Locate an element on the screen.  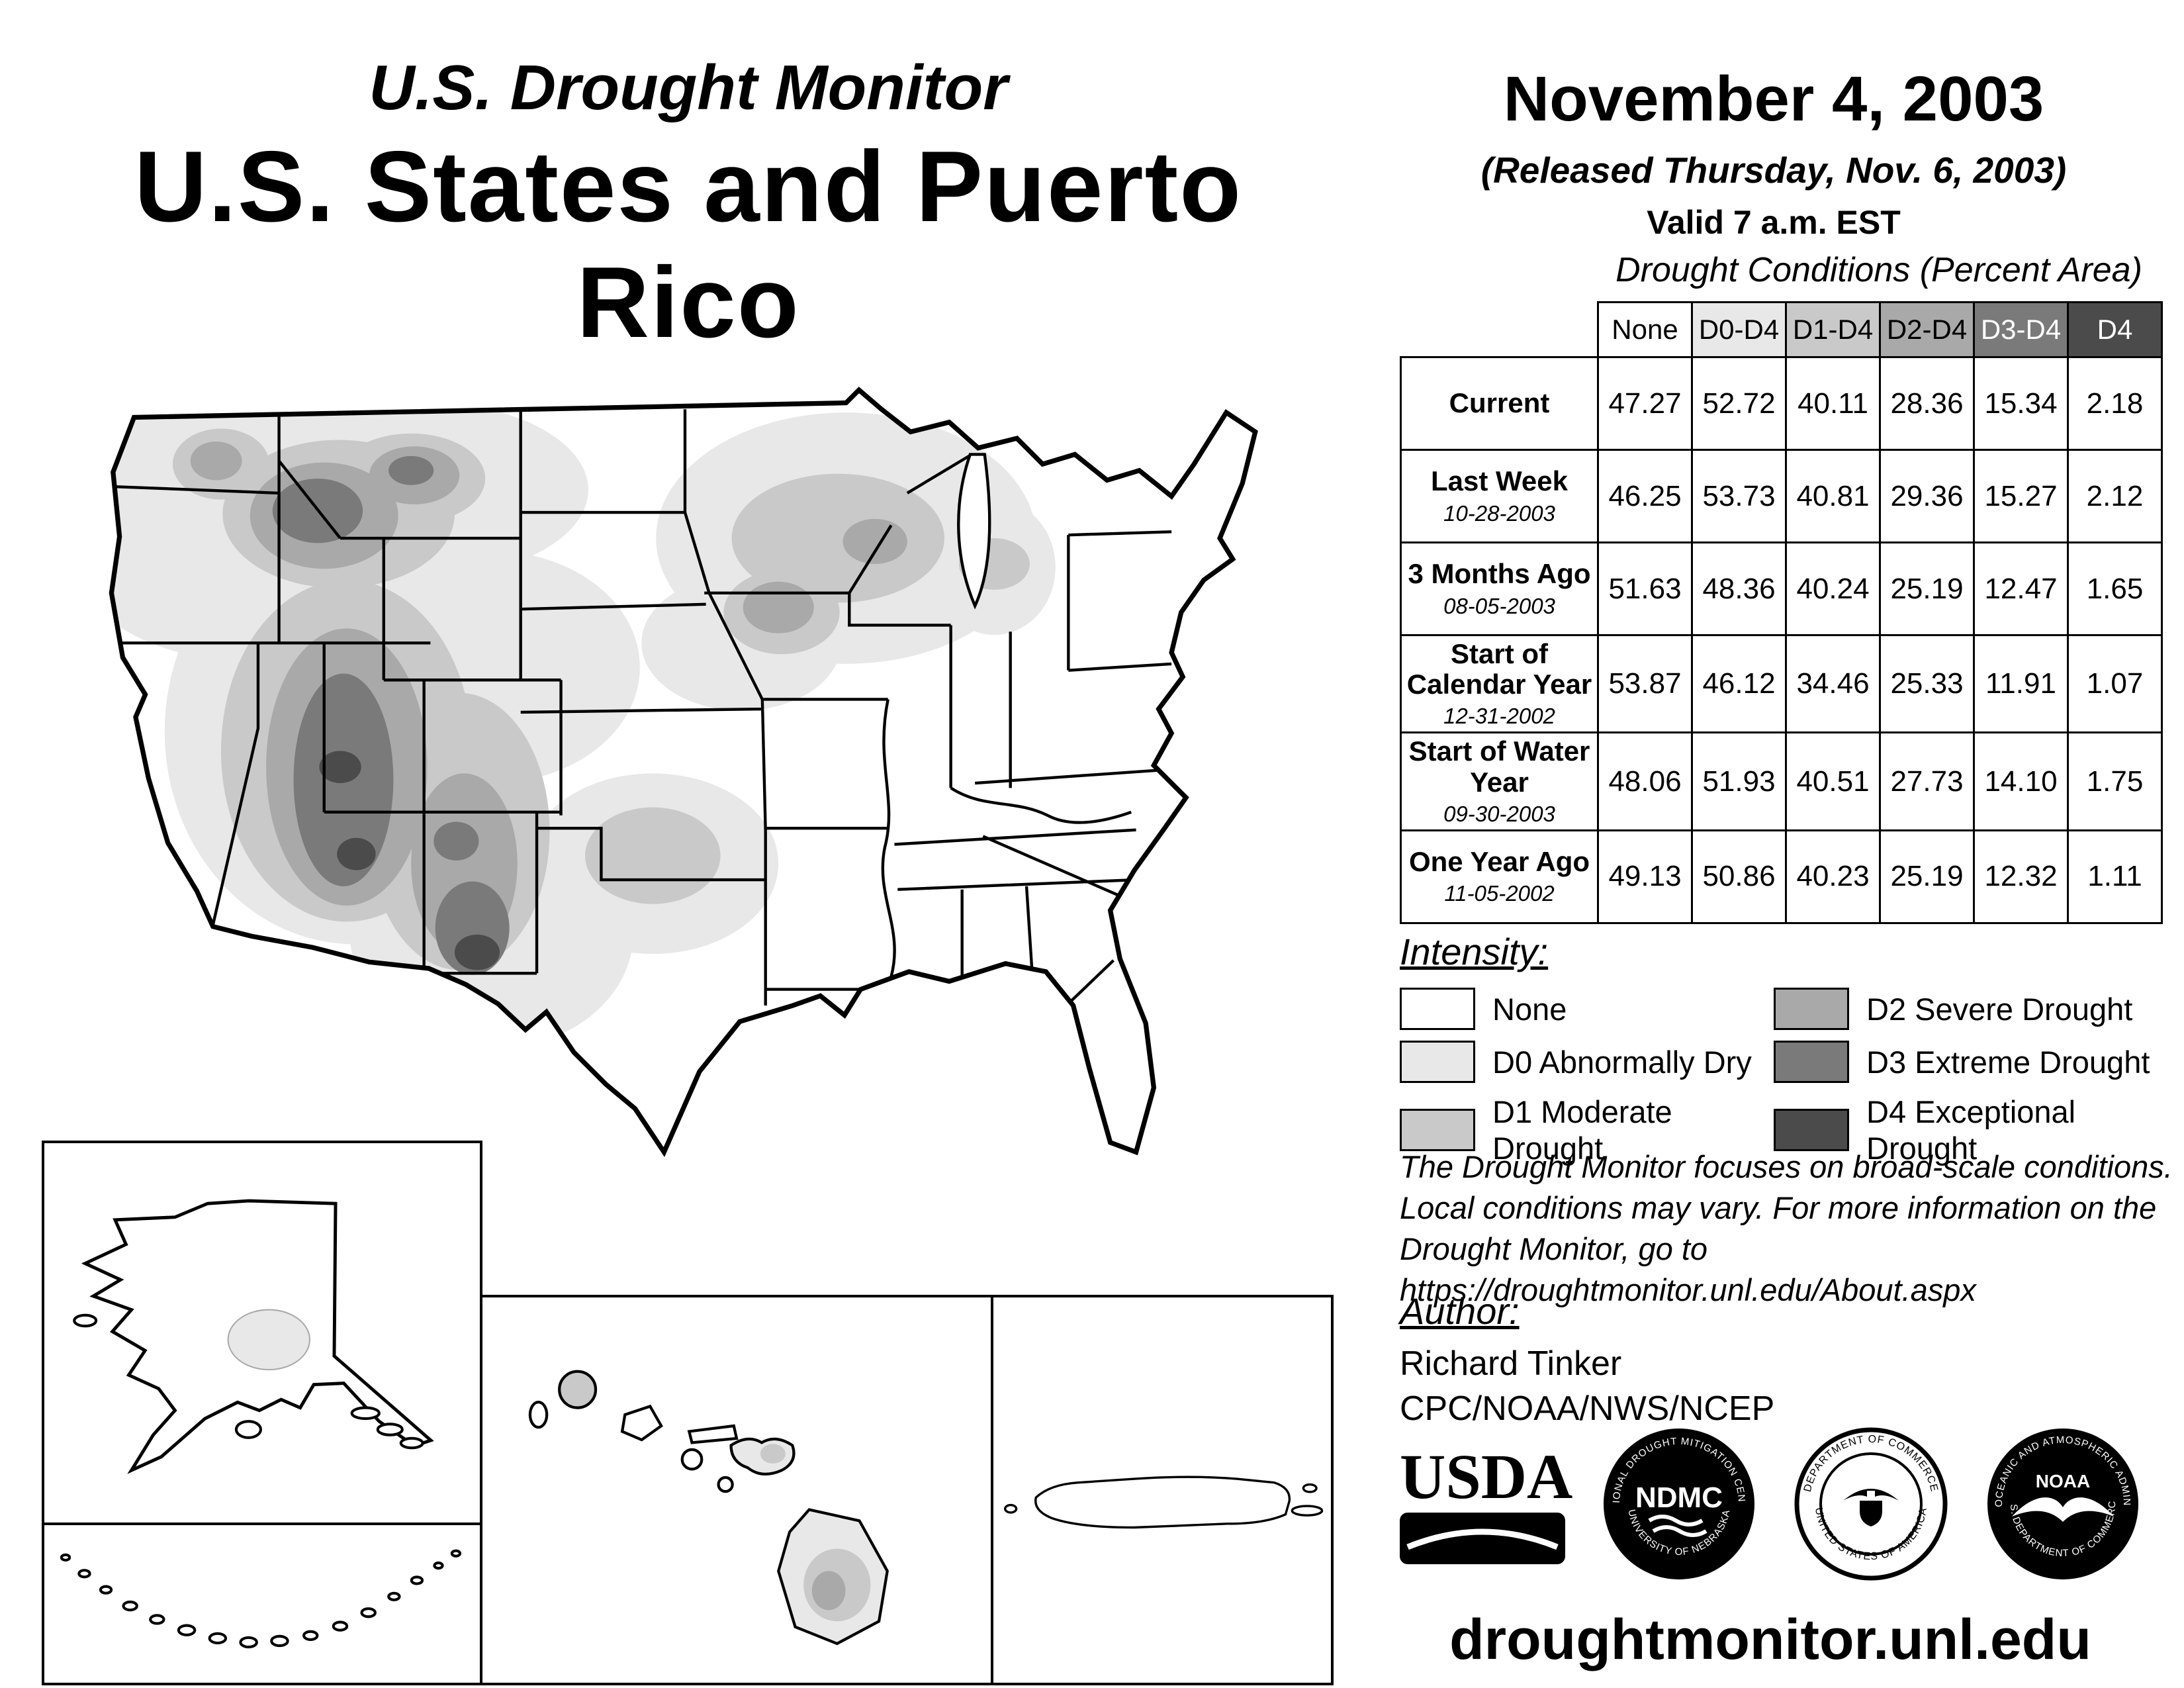
site-url: droughtmonitor.unl.edu is located at coordinates (1770, 1639).